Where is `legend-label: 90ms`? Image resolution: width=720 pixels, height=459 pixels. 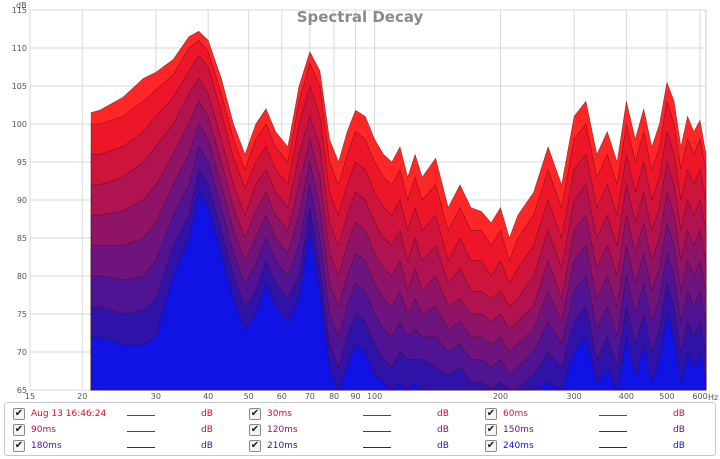
legend-label: 90ms is located at coordinates (43, 430).